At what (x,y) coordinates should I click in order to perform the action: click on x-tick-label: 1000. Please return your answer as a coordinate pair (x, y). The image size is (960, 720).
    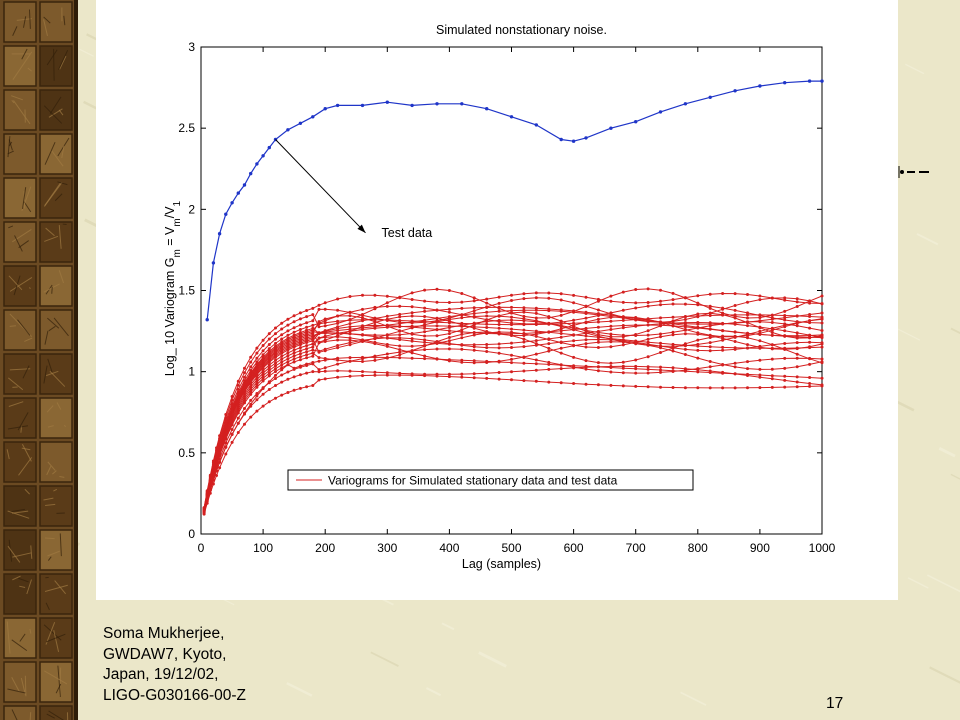
    Looking at the image, I should click on (822, 548).